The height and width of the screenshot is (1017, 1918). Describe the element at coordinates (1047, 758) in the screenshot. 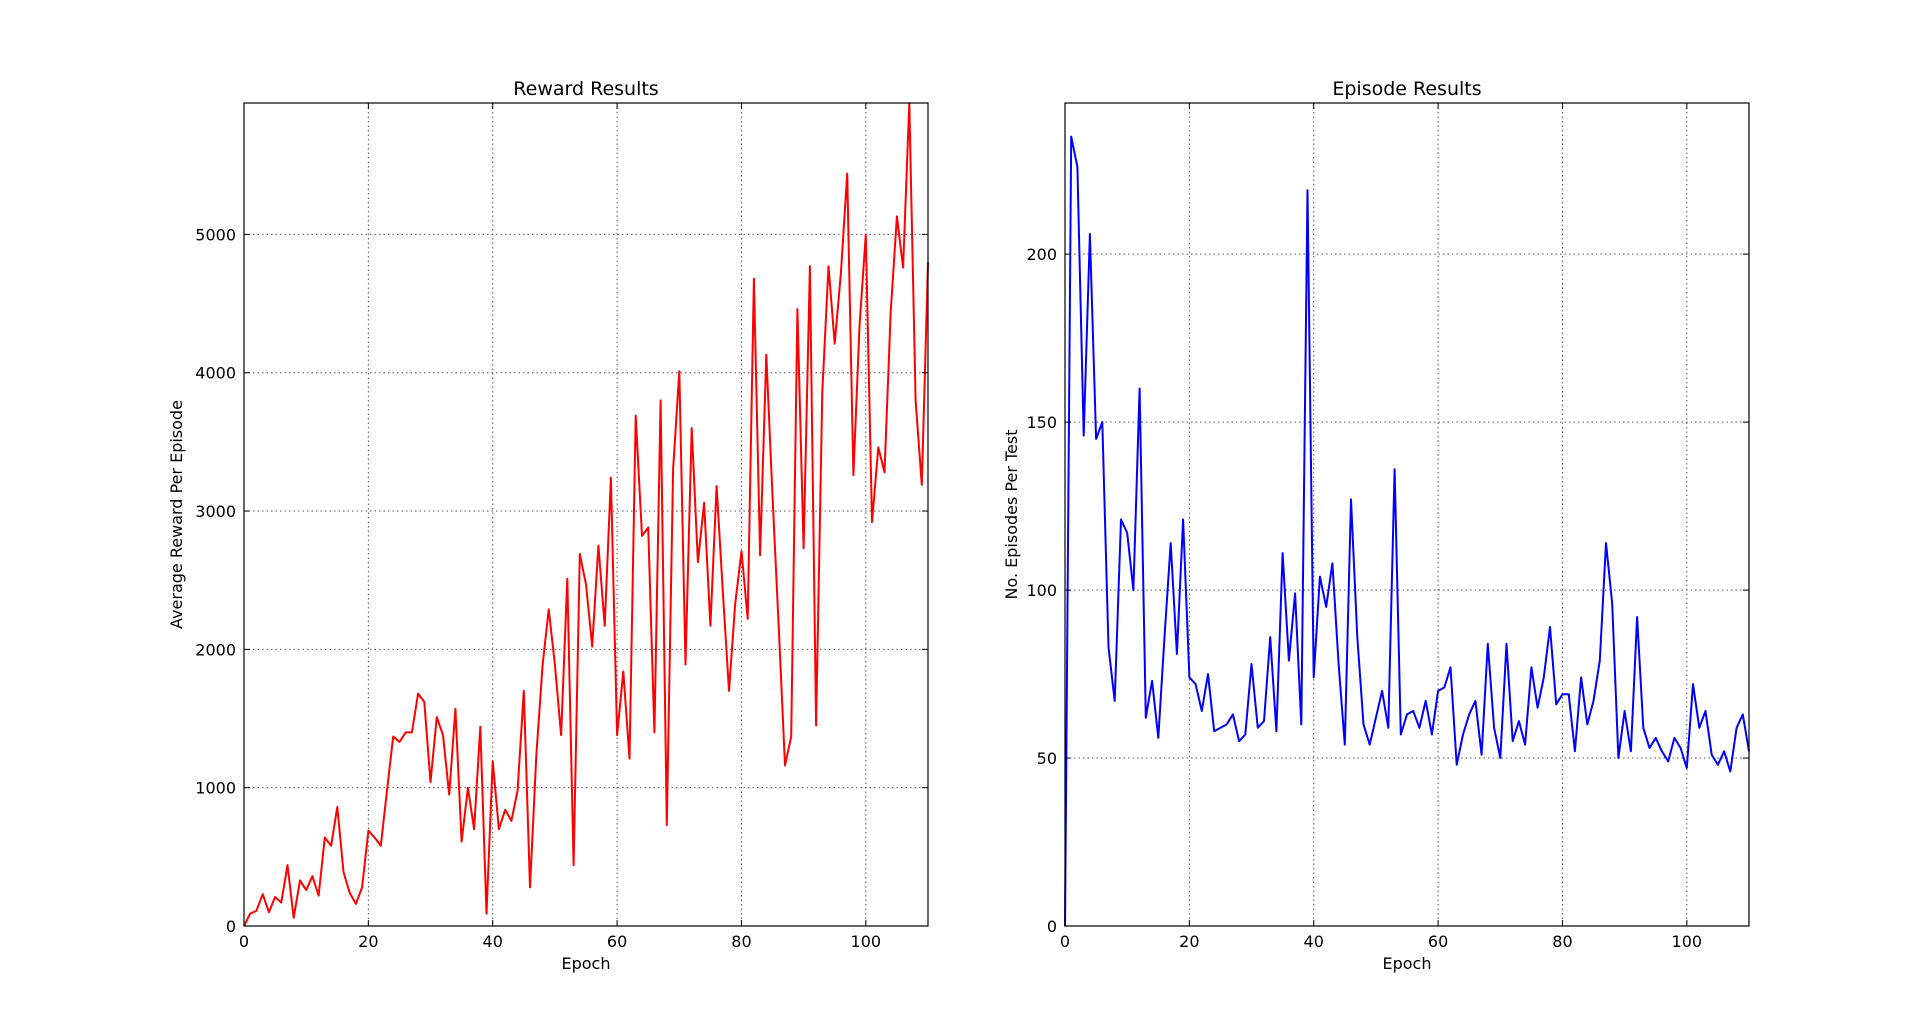

I see `chart2-ytick-label-1: 50` at that location.